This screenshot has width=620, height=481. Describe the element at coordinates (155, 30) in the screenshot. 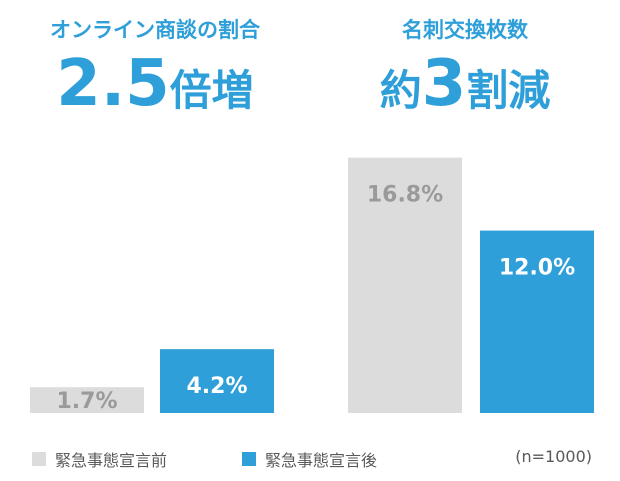

I see `panel-left-subtitle: オンライン商談の割合` at that location.